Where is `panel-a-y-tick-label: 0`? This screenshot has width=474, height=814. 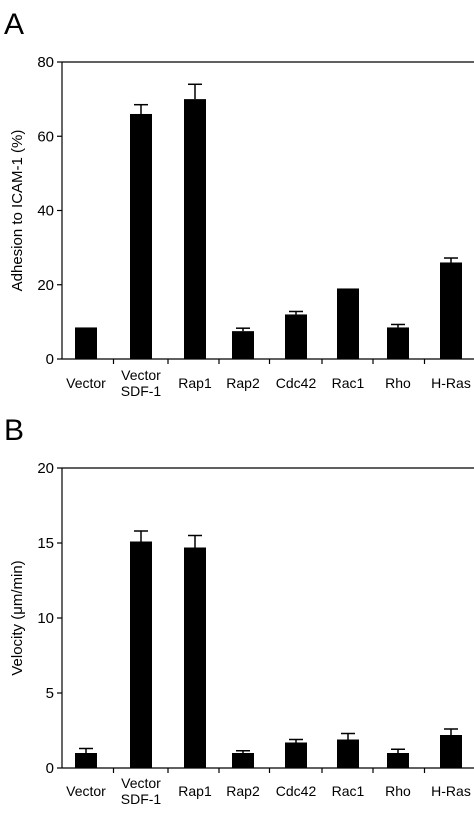 panel-a-y-tick-label: 0 is located at coordinates (50, 359).